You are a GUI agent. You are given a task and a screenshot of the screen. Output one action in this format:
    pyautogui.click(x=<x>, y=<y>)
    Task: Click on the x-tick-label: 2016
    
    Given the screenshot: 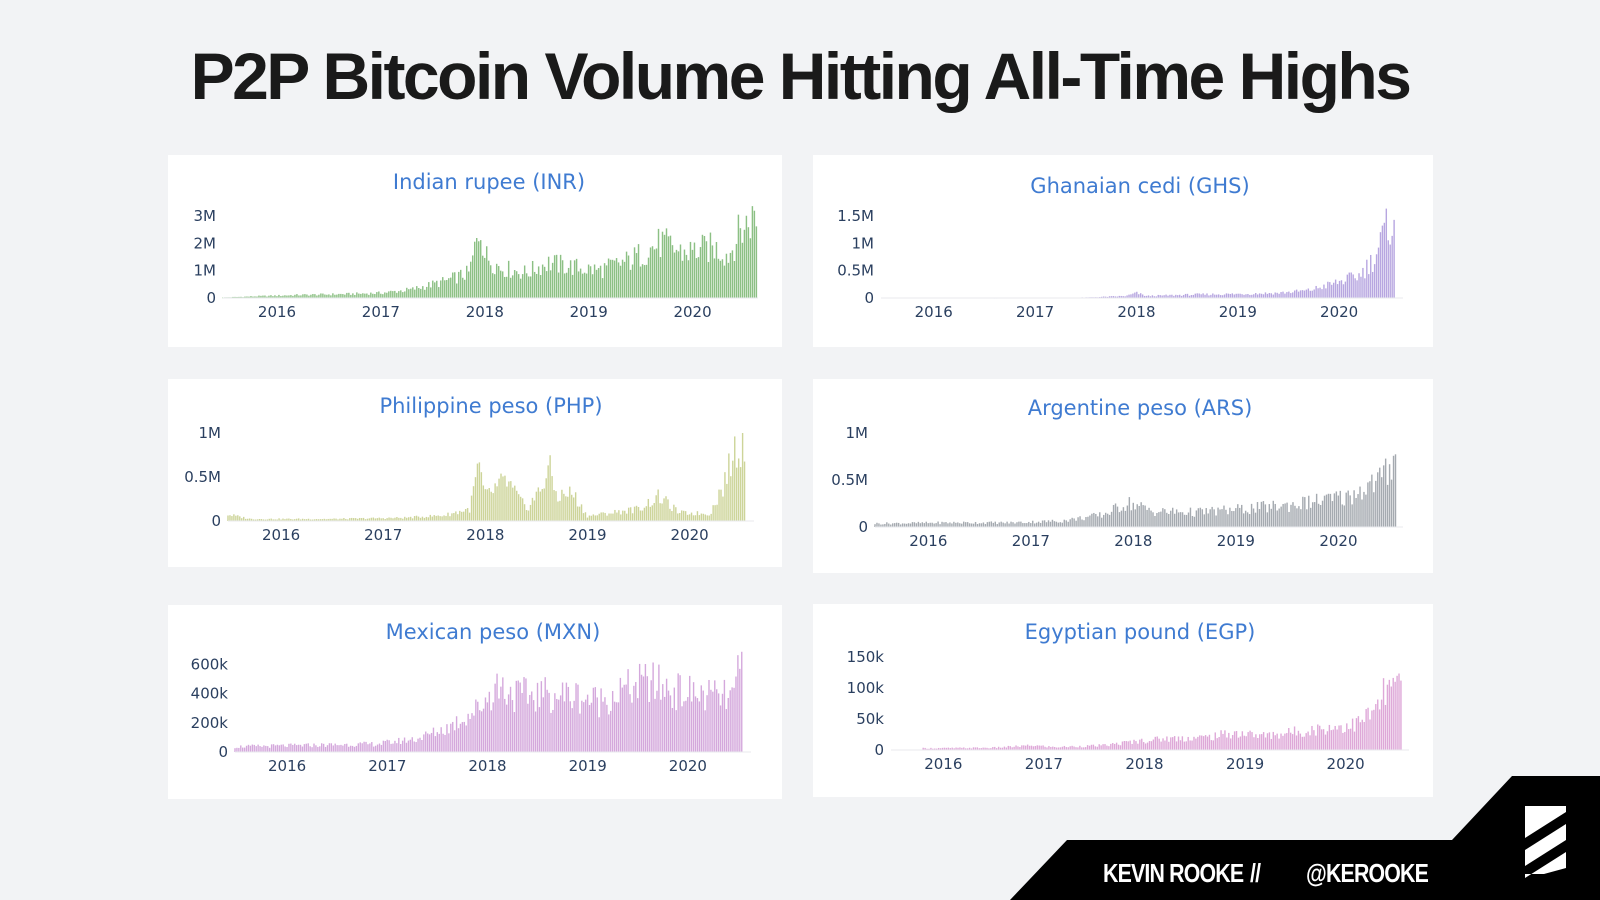 What is the action you would take?
    pyautogui.click(x=281, y=535)
    